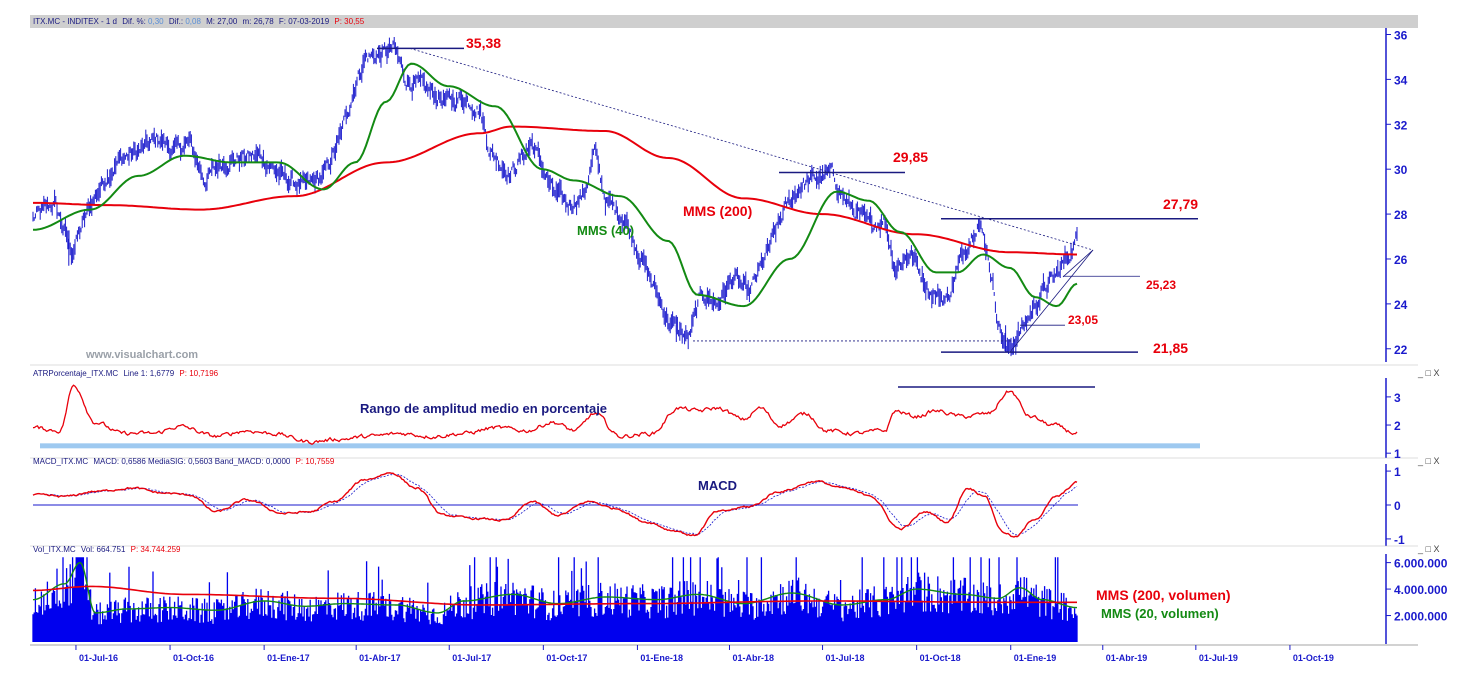 The image size is (1473, 677). Describe the element at coordinates (1051, 301) in the screenshot. I see `support-trend-line` at that location.